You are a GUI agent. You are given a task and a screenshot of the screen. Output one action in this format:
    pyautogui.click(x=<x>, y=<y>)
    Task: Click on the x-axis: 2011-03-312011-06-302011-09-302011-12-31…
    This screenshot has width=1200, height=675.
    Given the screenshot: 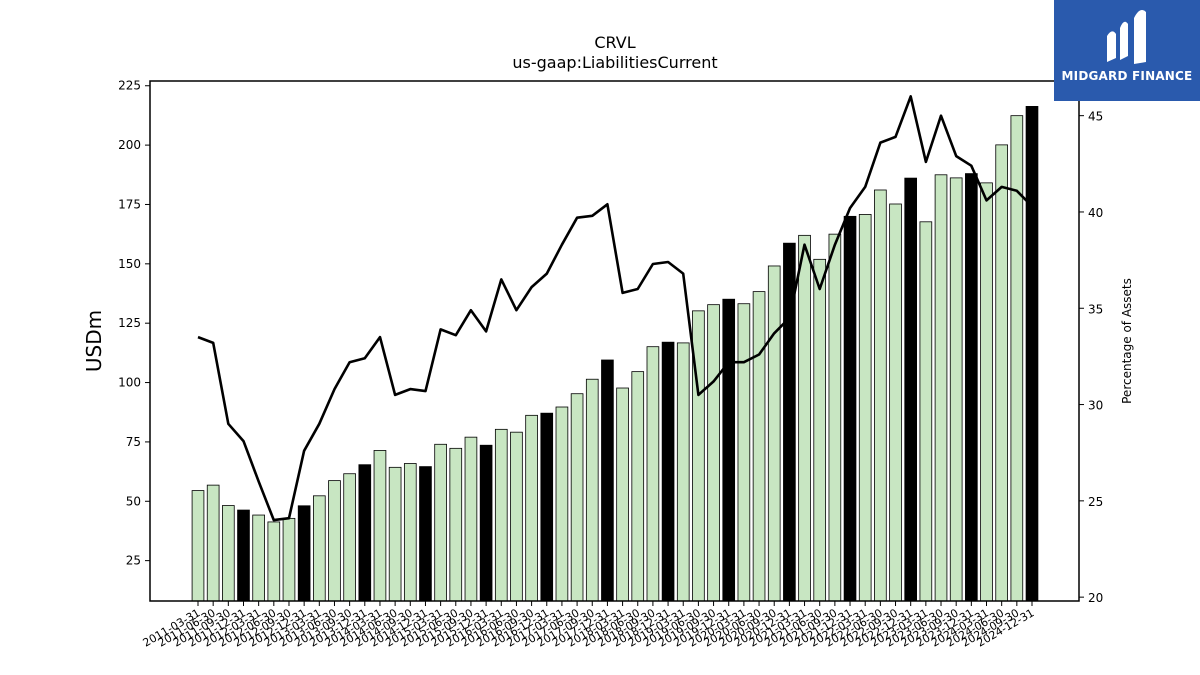 What is the action you would take?
    pyautogui.click(x=589, y=625)
    